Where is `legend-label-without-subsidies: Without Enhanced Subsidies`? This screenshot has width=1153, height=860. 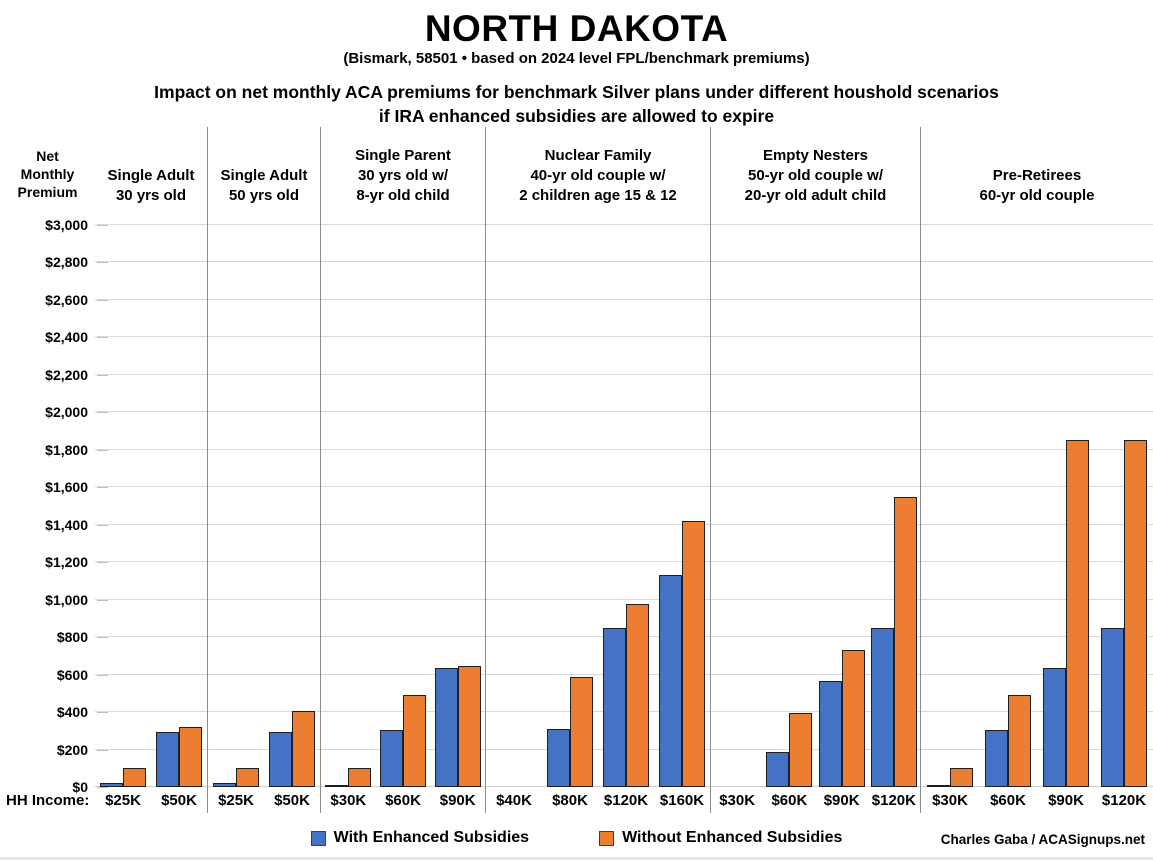 legend-label-without-subsidies: Without Enhanced Subsidies is located at coordinates (732, 837).